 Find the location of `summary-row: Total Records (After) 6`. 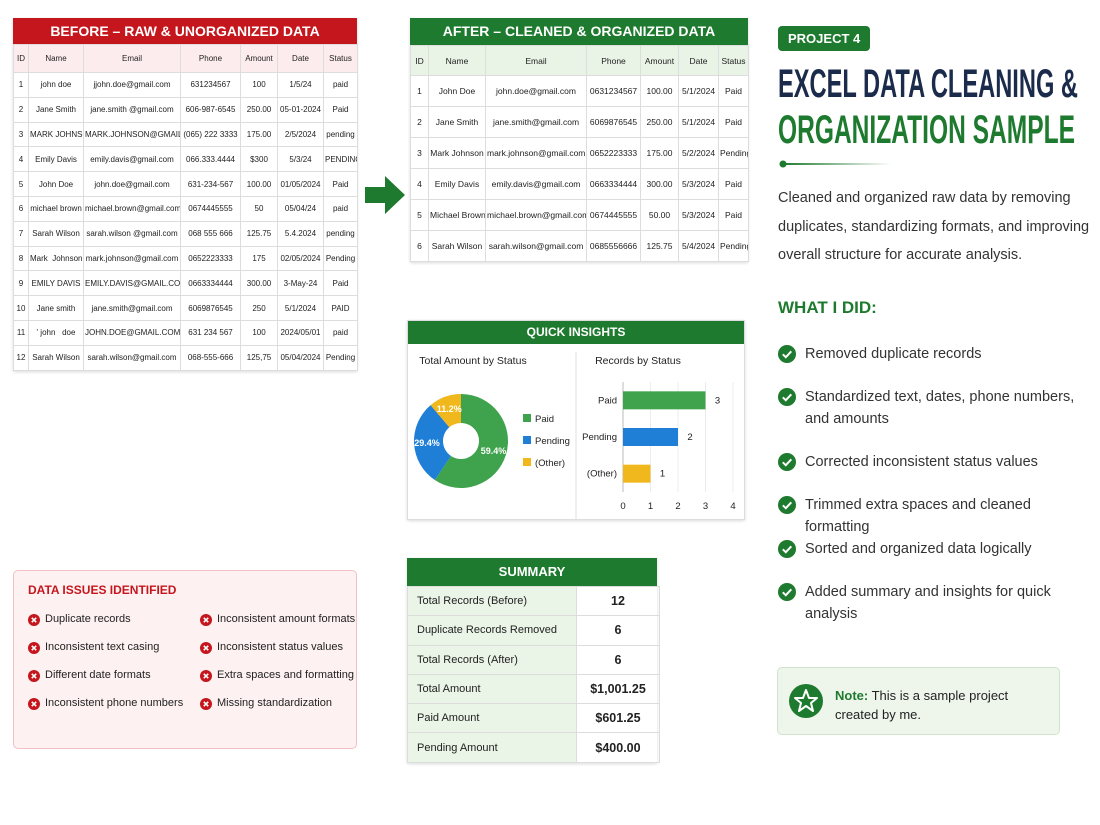

summary-row: Total Records (After) 6 is located at coordinates (533, 659).